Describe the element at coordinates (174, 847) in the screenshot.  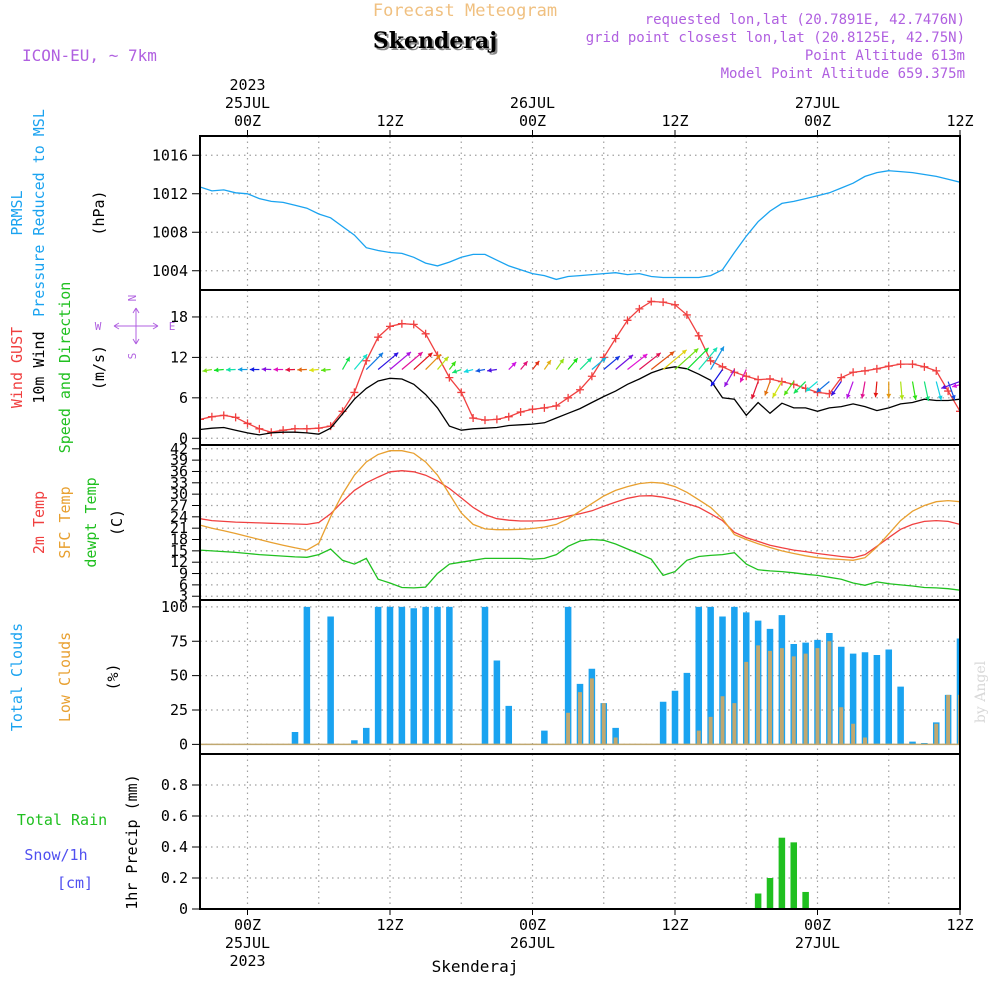
I see `ytick-label: 0.4` at that location.